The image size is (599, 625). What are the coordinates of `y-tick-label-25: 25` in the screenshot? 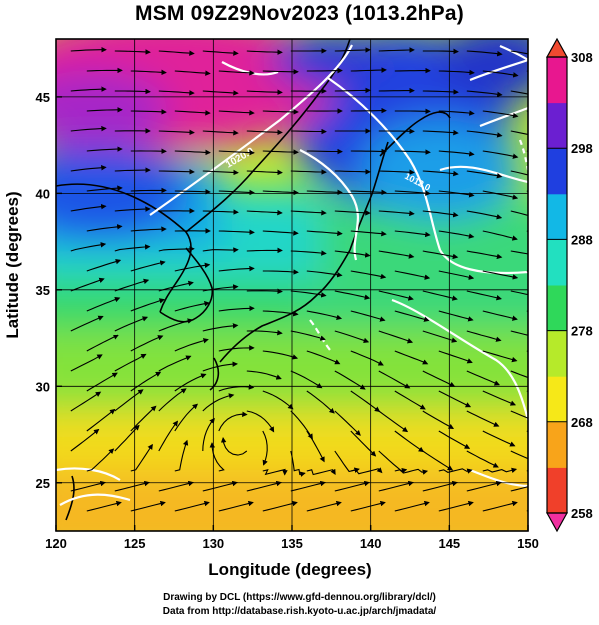 It's located at (43, 483).